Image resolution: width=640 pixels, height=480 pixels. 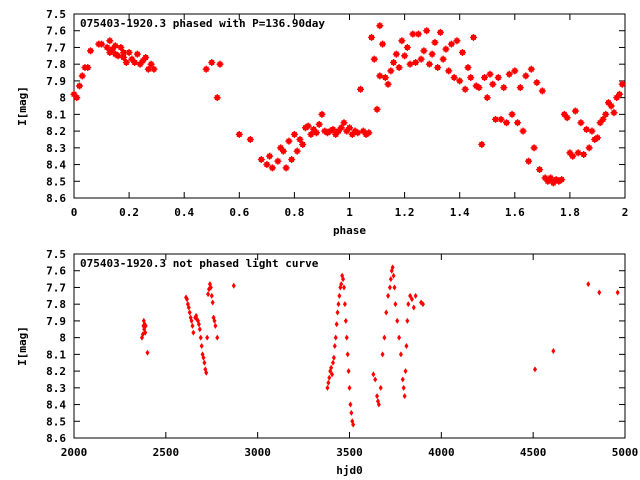 What do you see at coordinates (56, 165) in the screenshot?
I see `y-tick-label: 8.4` at bounding box center [56, 165].